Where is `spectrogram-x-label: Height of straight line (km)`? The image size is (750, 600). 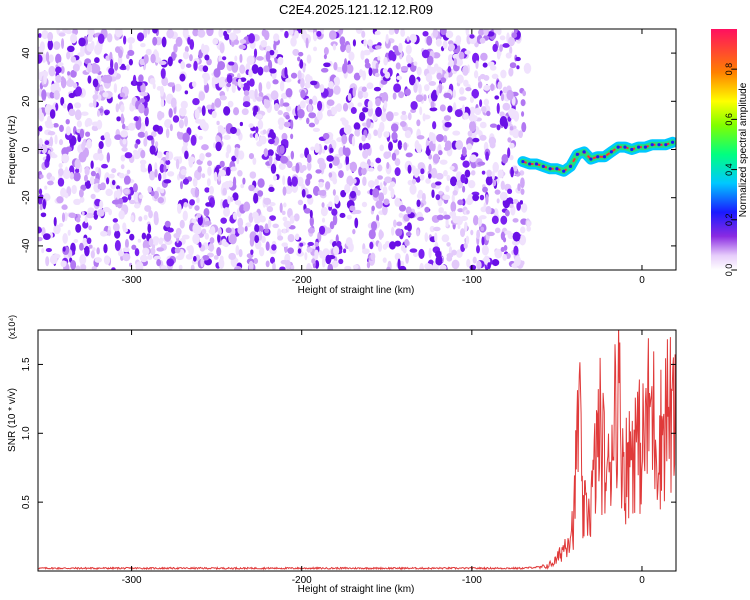 spectrogram-x-label: Height of straight line (km) is located at coordinates (356, 290).